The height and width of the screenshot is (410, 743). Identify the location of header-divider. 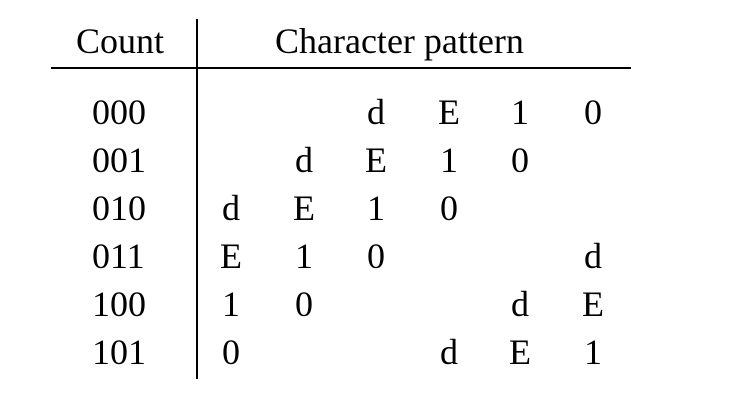
(341, 68).